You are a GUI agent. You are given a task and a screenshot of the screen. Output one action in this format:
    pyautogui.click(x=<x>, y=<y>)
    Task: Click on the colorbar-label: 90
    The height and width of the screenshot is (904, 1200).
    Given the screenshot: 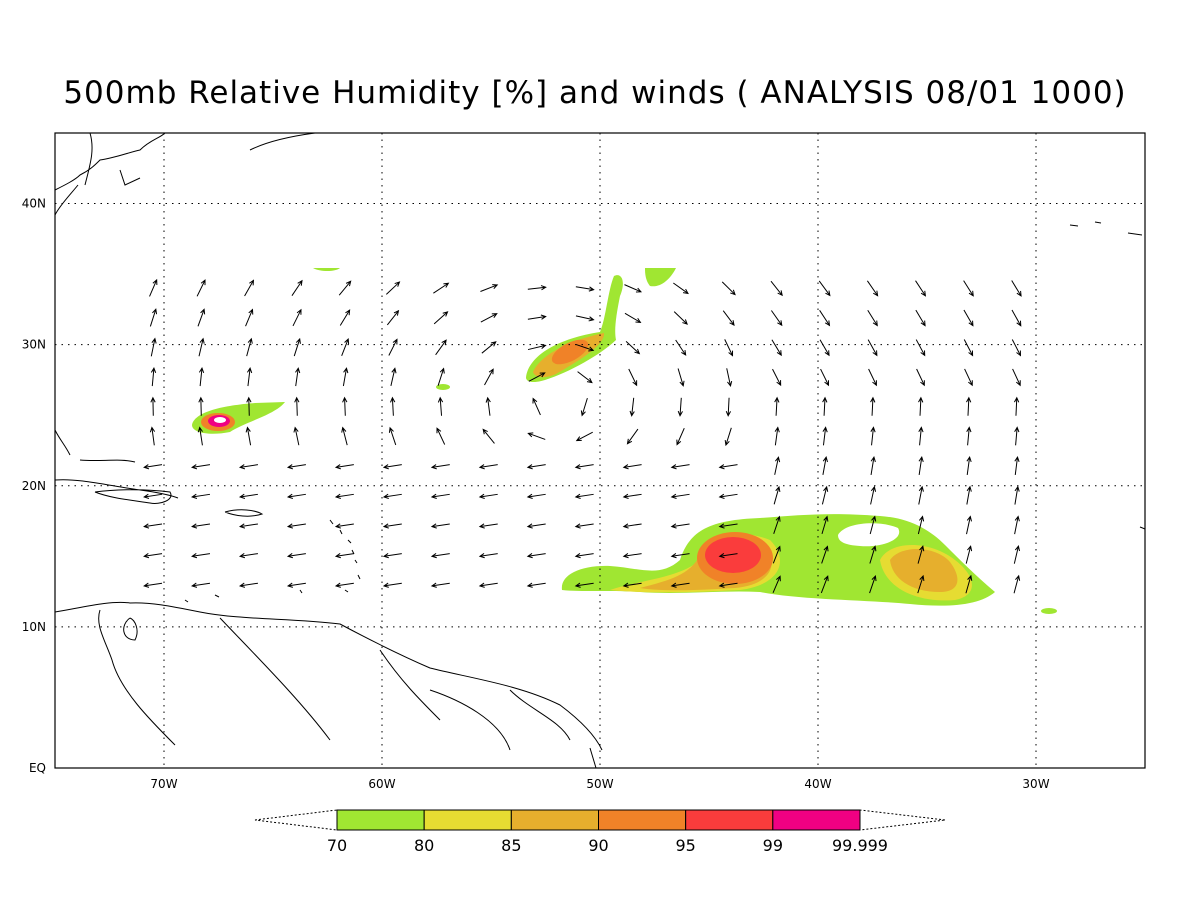 What is the action you would take?
    pyautogui.click(x=598, y=845)
    